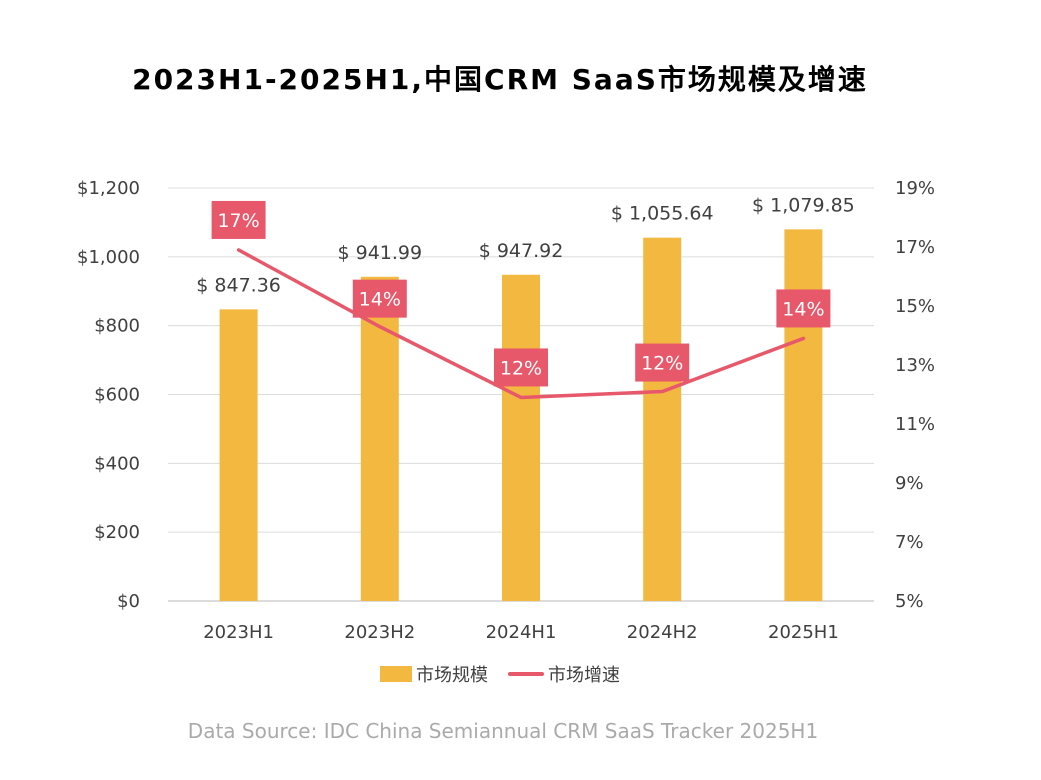 Image resolution: width=1041 pixels, height=780 pixels. What do you see at coordinates (500, 79) in the screenshot?
I see `chart-title: 2023H1-2025H1,中国CRM SaaS市场规模及增速` at bounding box center [500, 79].